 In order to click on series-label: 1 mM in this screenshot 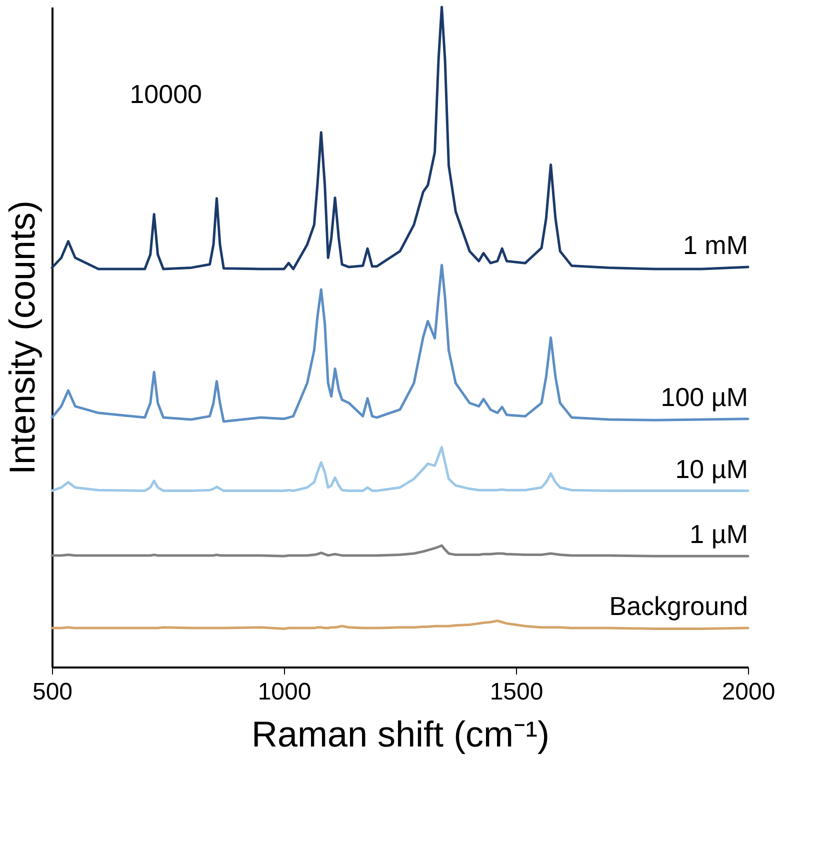, I will do `click(715, 245)`.